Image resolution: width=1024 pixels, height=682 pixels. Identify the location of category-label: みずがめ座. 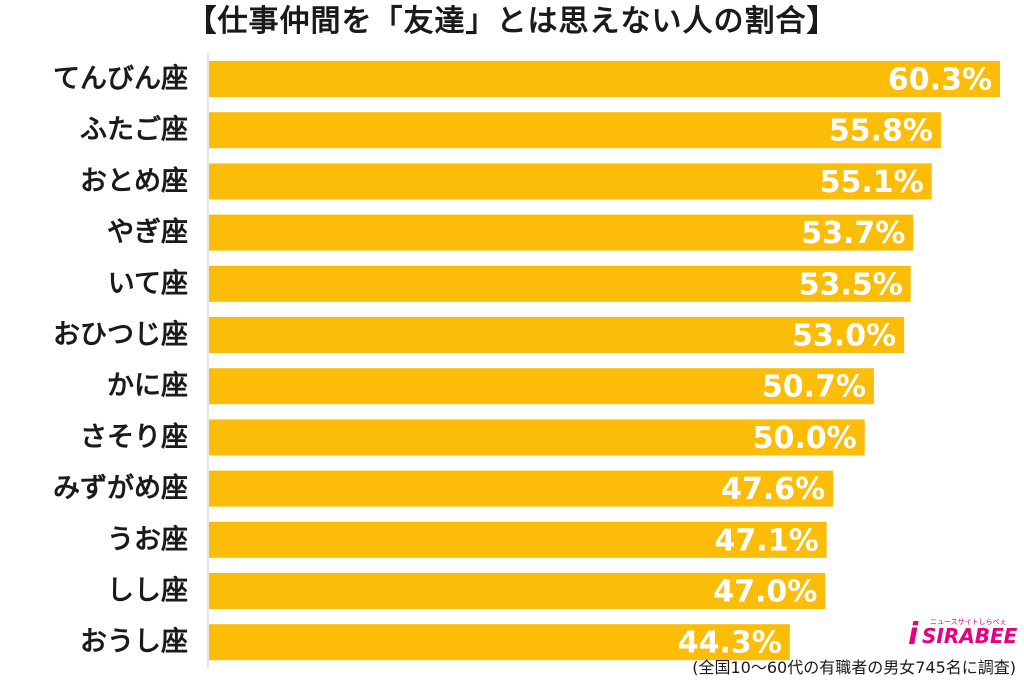
(120, 488).